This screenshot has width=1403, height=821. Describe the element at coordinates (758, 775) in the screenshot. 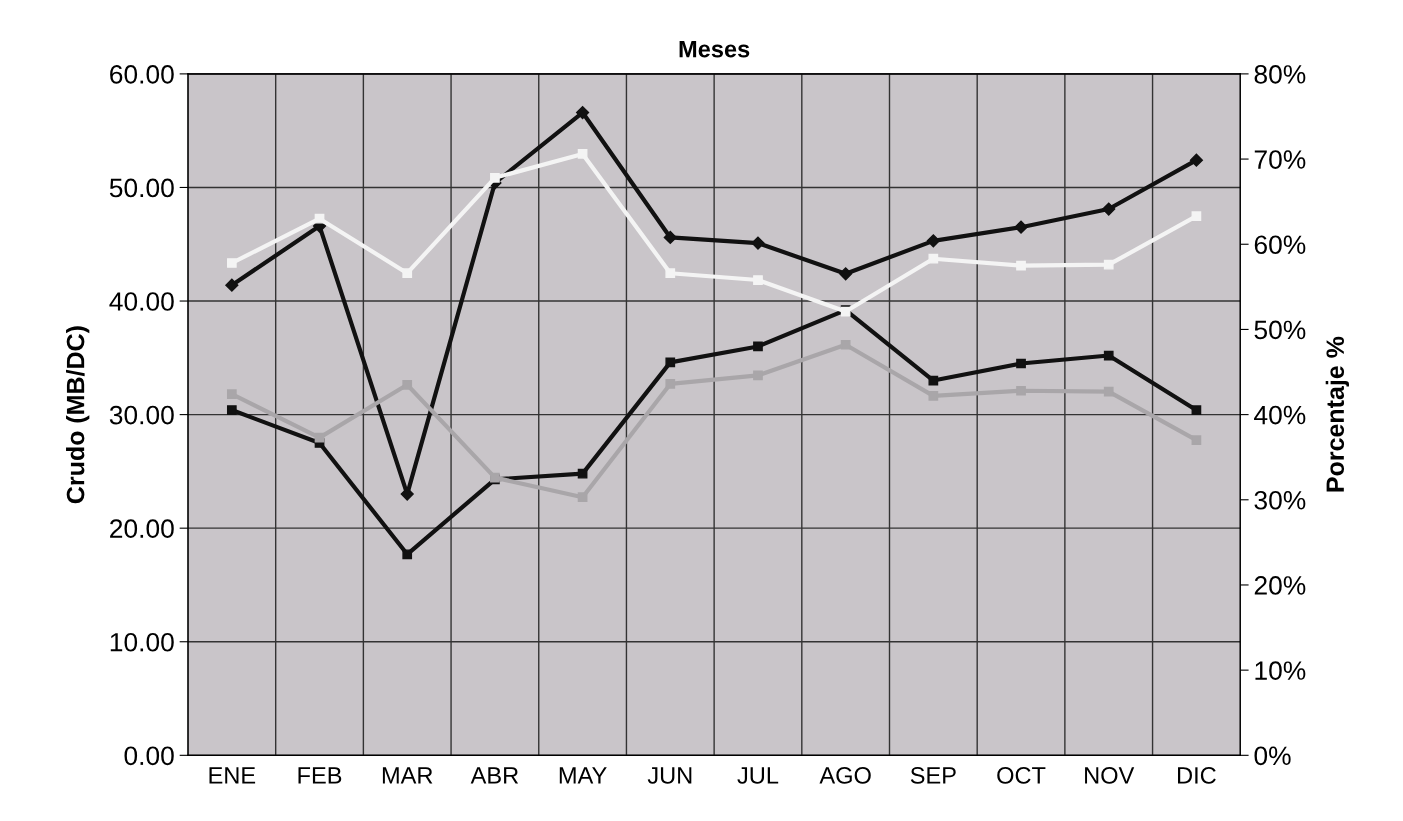

I see `x-tick-label: JUL` at that location.